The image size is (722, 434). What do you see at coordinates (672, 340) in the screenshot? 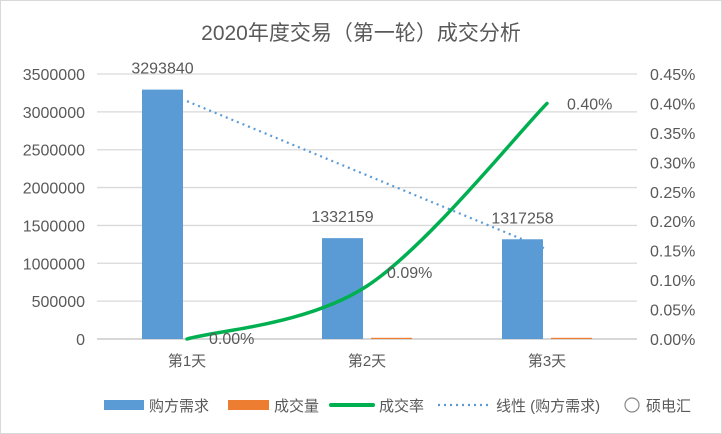
I see `y-right-tick-label: 0.00%` at bounding box center [672, 340].